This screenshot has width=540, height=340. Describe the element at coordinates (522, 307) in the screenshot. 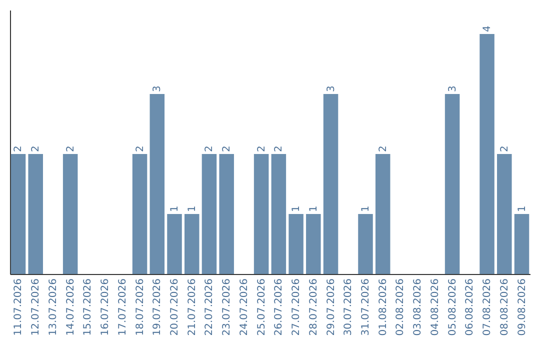

I see `x-tick-label: 09.08.2026` at that location.